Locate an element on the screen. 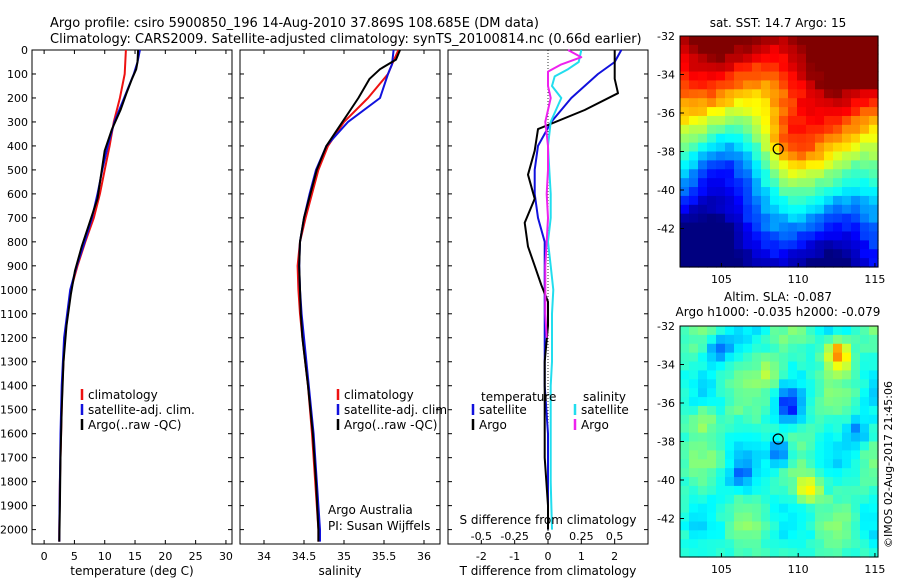  sla-map-title-line-2: Argo h1000: -0.035 h2000: -0.079 is located at coordinates (778, 312).